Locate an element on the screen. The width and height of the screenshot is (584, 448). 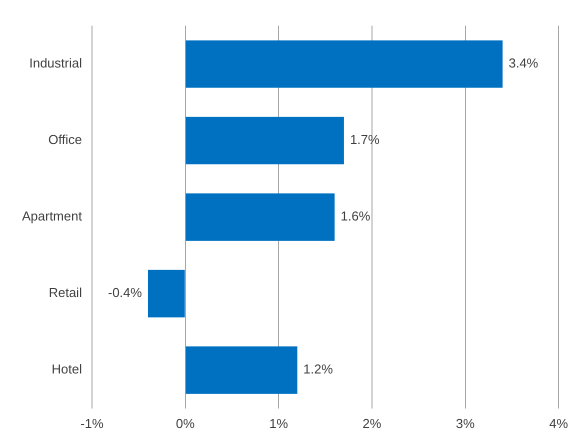
x-tick-label: -1% is located at coordinates (92, 423).